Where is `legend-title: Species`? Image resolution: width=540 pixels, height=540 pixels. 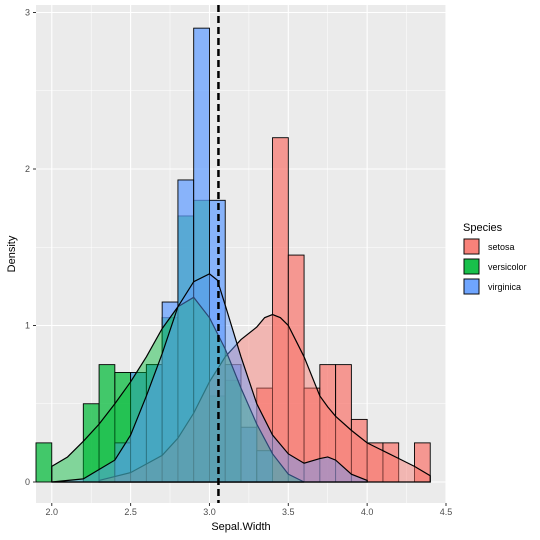 legend-title: Species is located at coordinates (483, 228).